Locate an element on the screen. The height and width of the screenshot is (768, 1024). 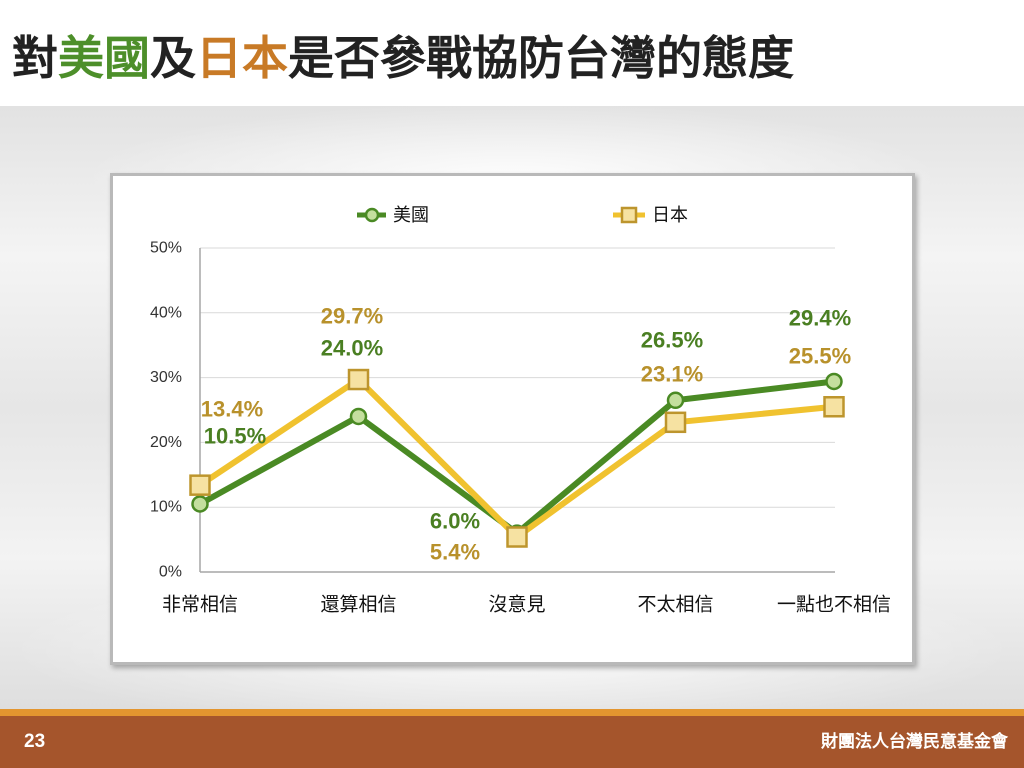
y-tick-label: 0% is located at coordinates (170, 572).